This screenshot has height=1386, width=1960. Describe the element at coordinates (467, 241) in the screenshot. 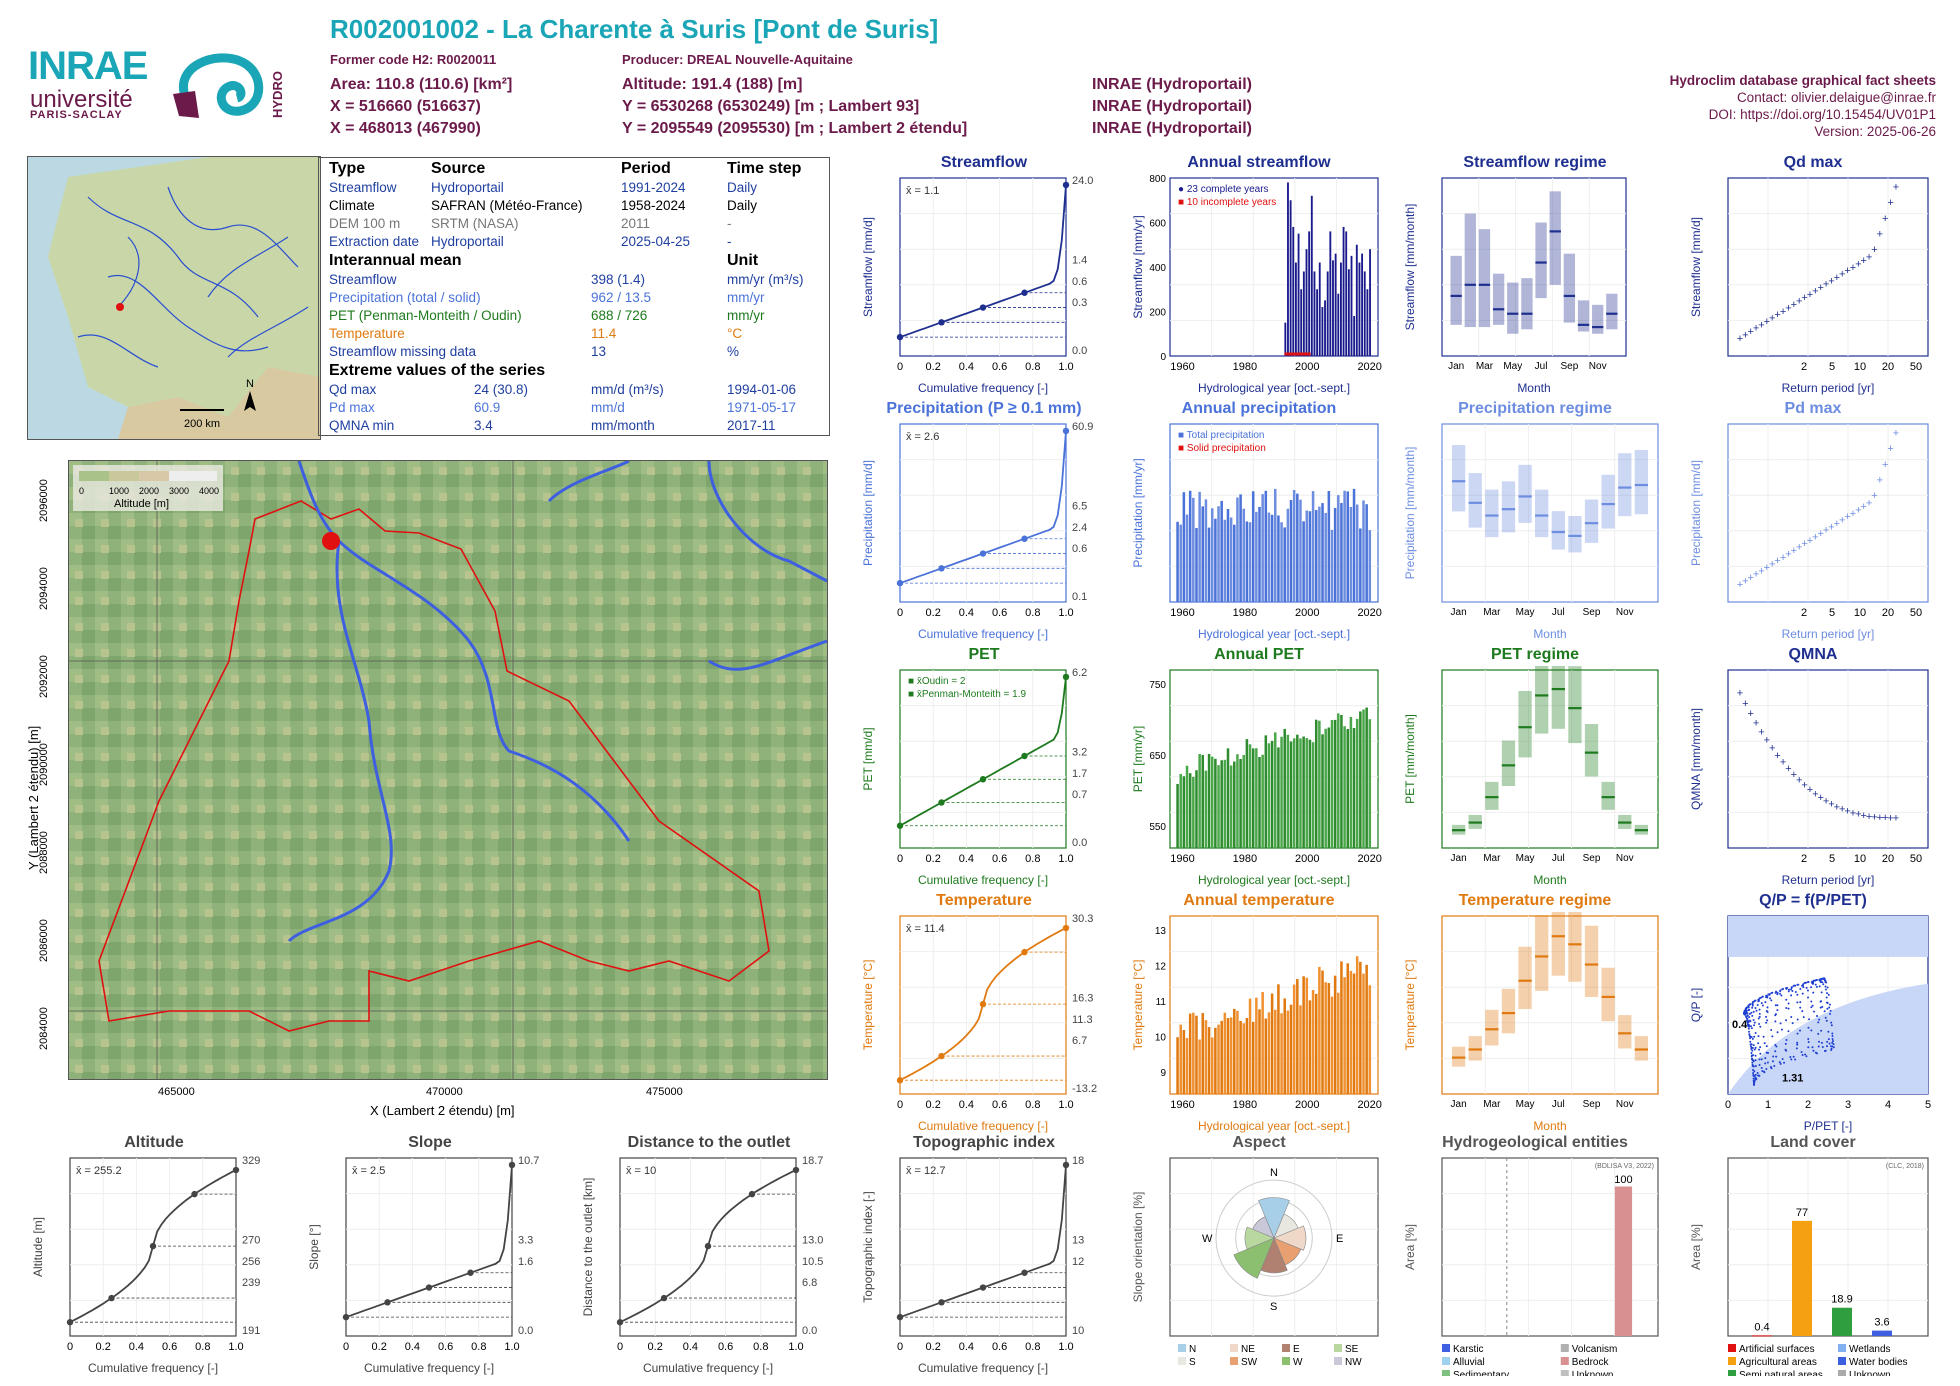

I see `info-source-cell: Hydroportail` at that location.